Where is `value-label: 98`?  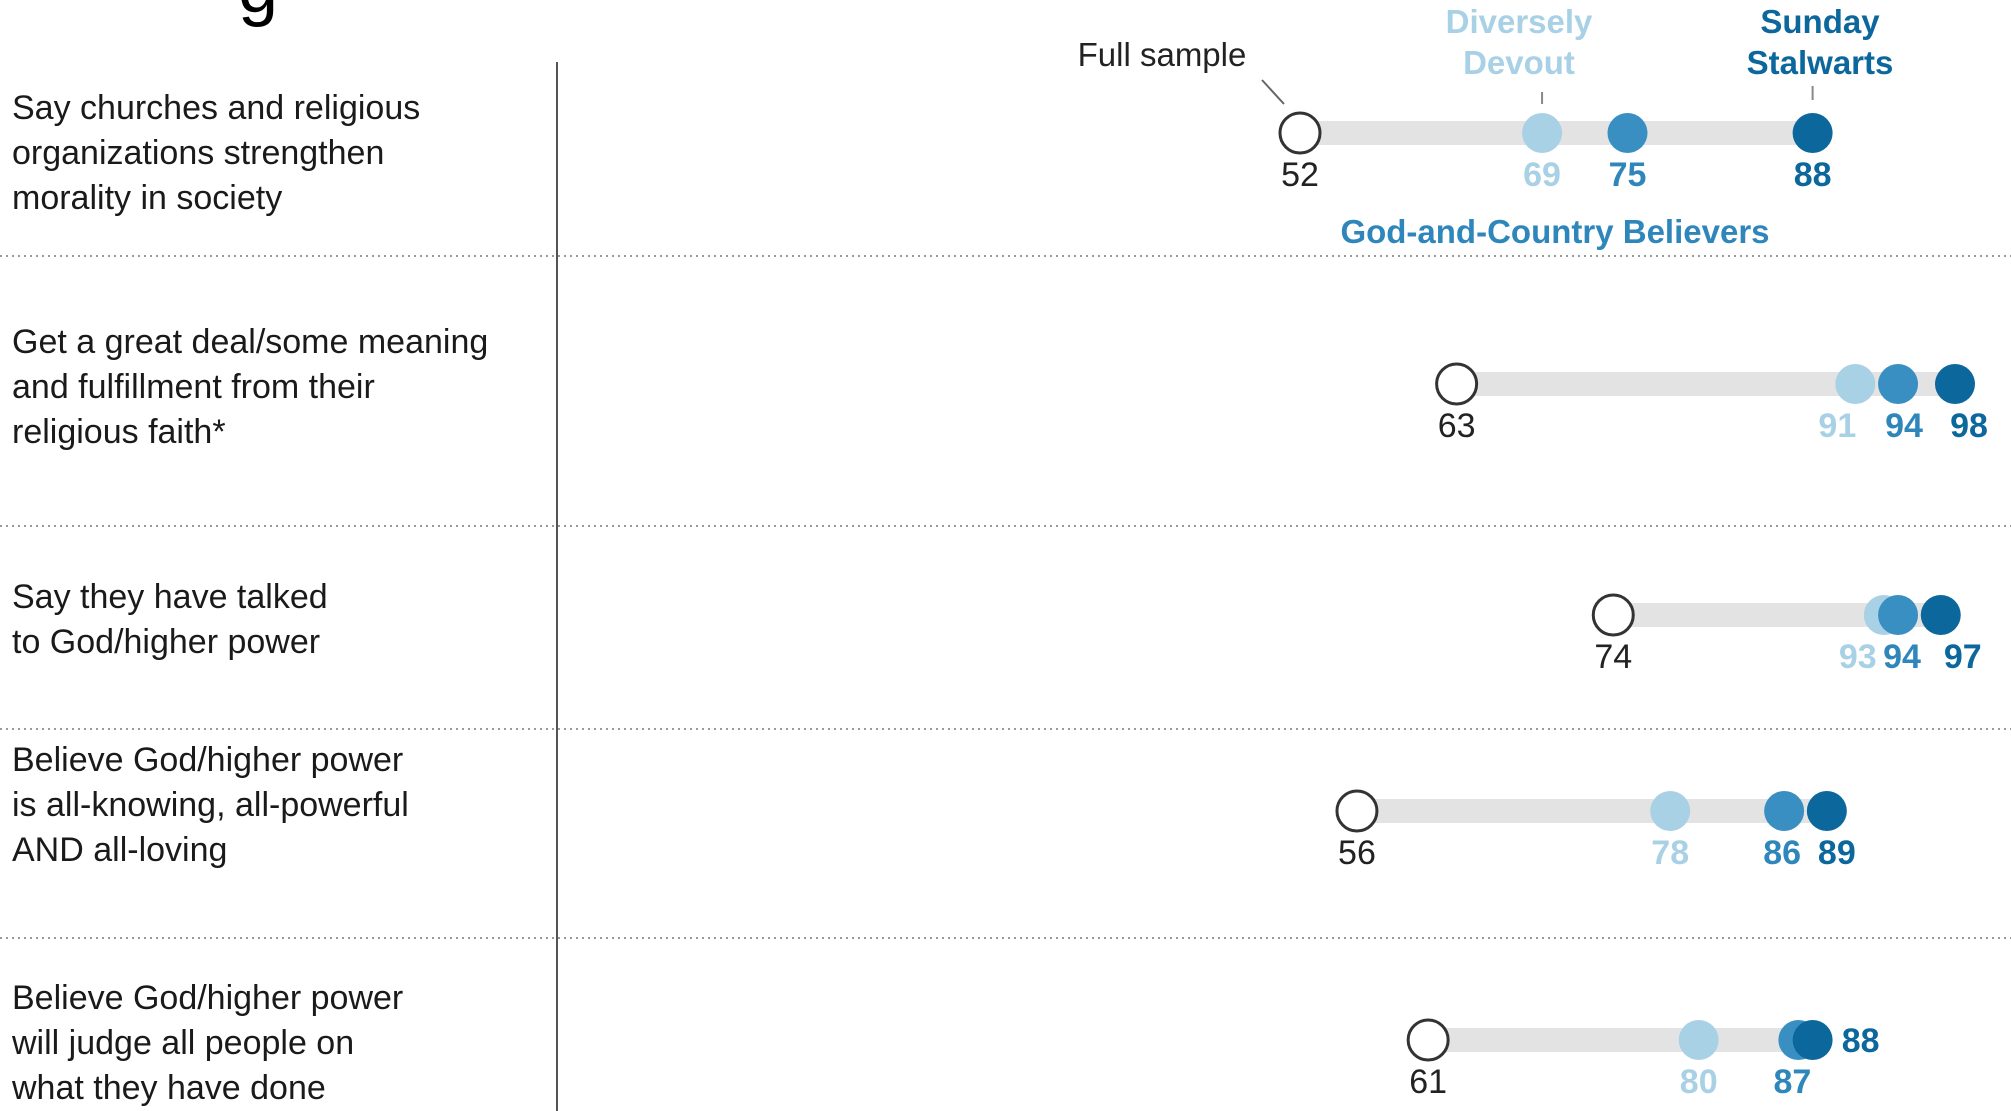 value-label: 98 is located at coordinates (1969, 426).